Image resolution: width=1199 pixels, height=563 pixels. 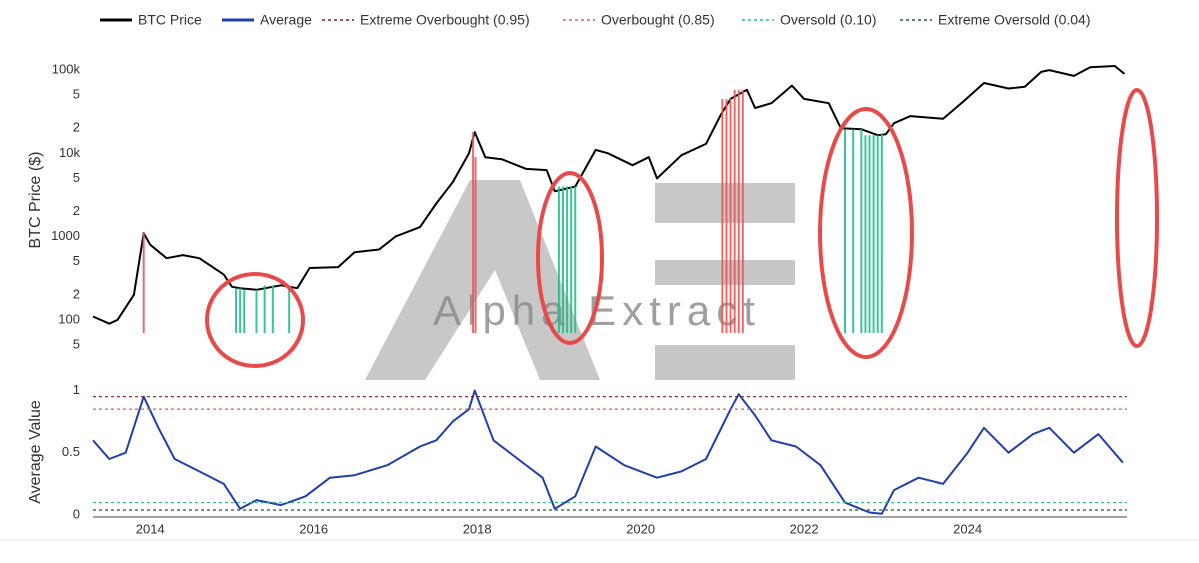 What do you see at coordinates (313, 528) in the screenshot?
I see `x-tick-label: 2016` at bounding box center [313, 528].